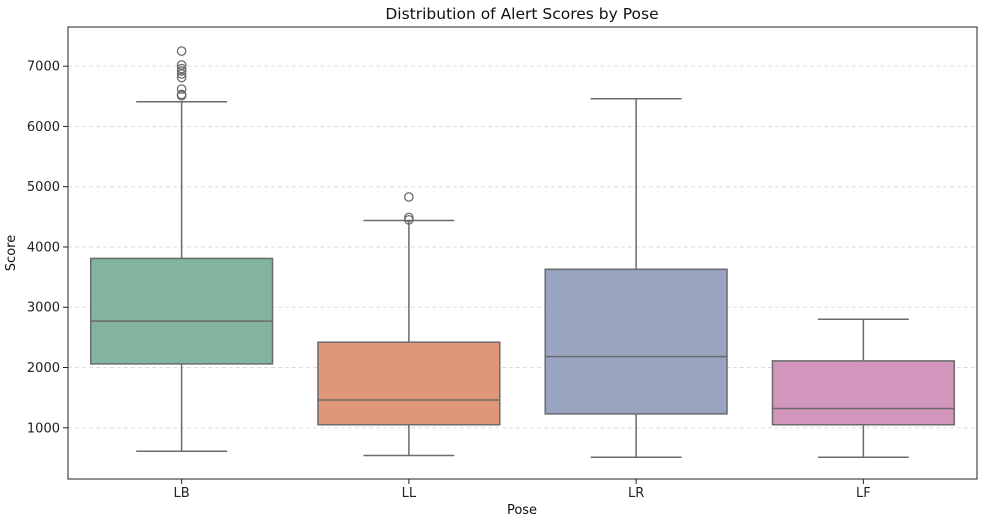  Describe the element at coordinates (43, 368) in the screenshot. I see `y-tick-label: 2000` at that location.